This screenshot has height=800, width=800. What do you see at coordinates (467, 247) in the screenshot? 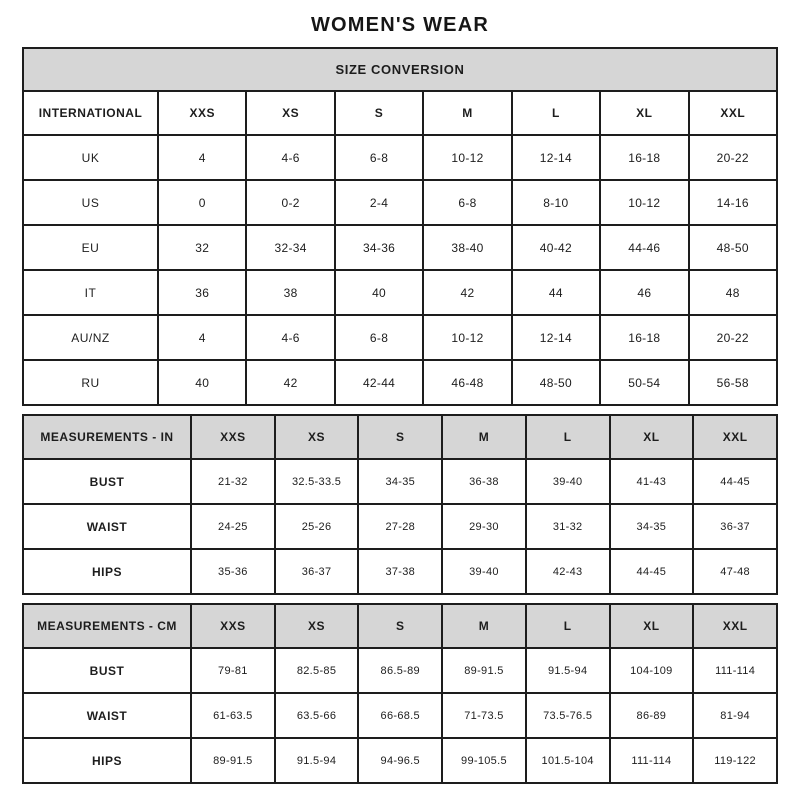
I see `value-cell: 38-40` at bounding box center [467, 247].